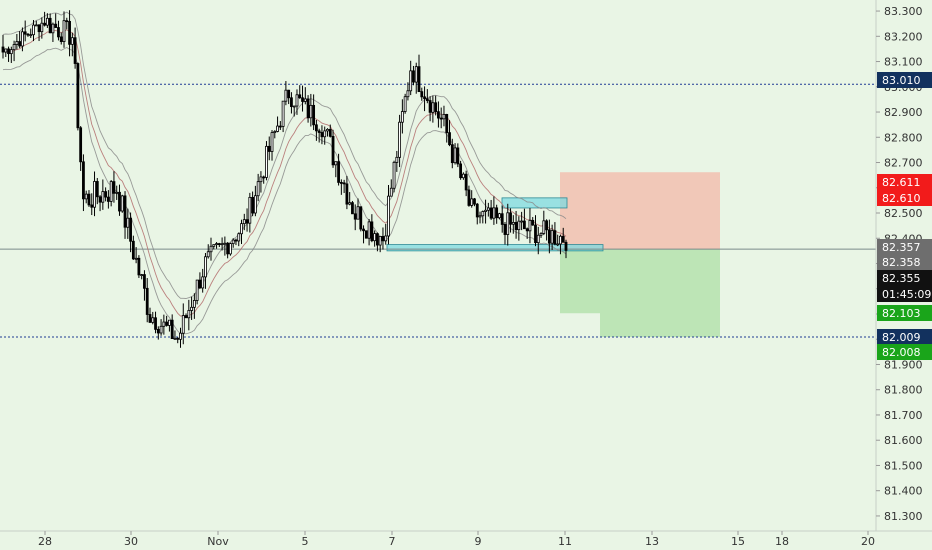 This screenshot has width=932, height=550. I want to click on price-badge: 82.358, so click(904, 262).